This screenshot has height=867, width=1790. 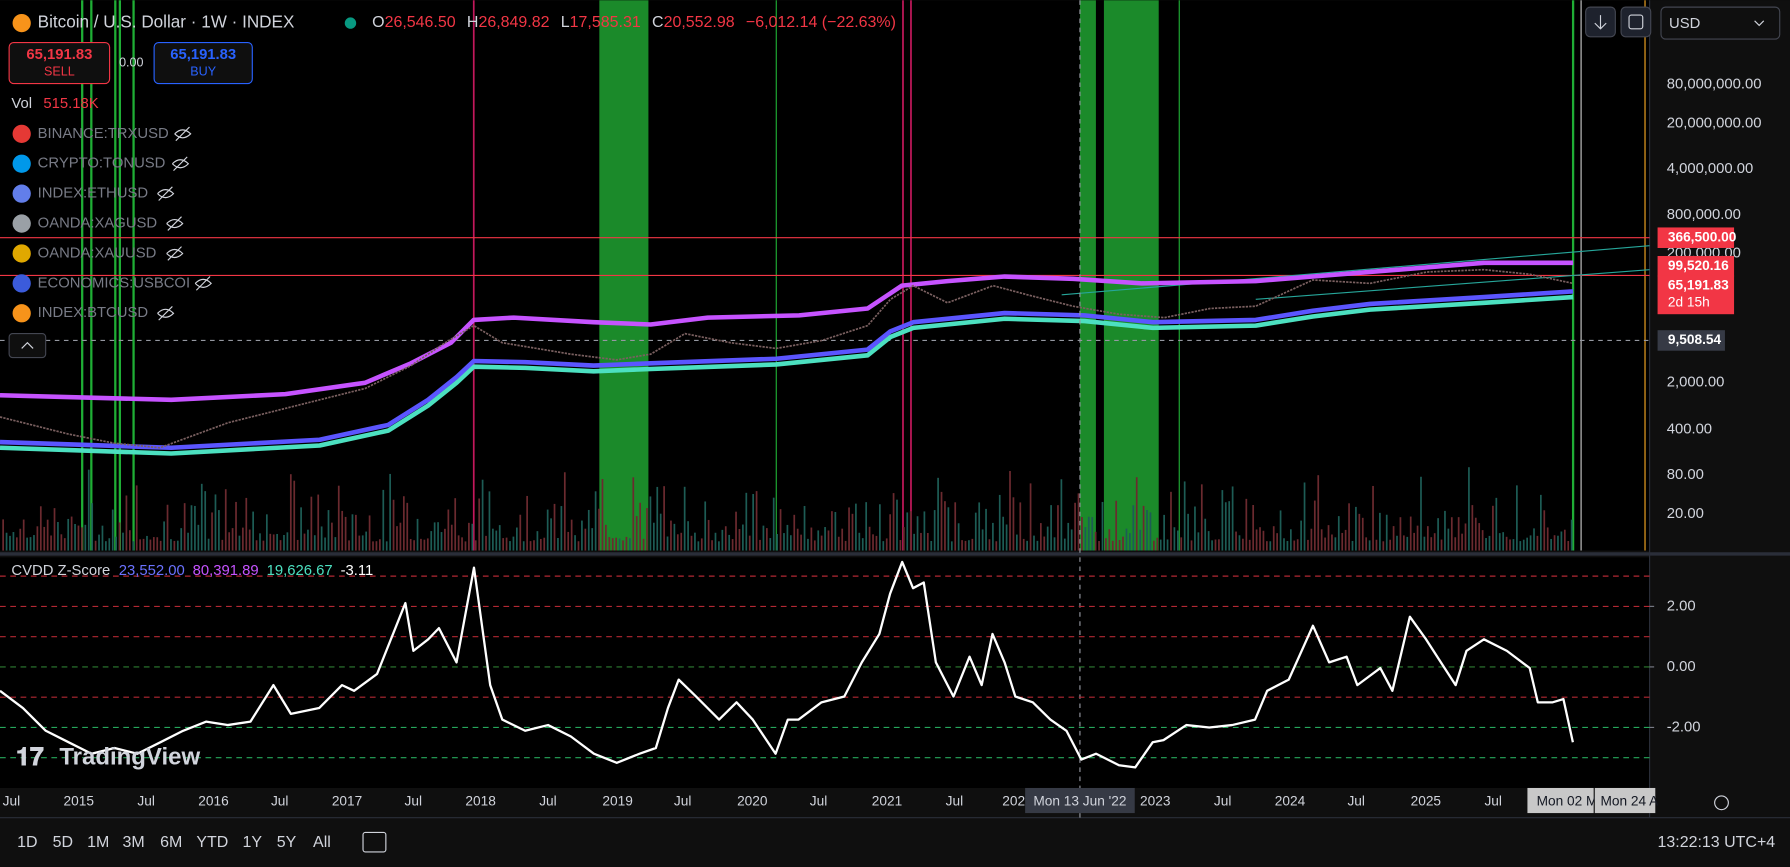 What do you see at coordinates (287, 842) in the screenshot?
I see `range-button: 5Y` at bounding box center [287, 842].